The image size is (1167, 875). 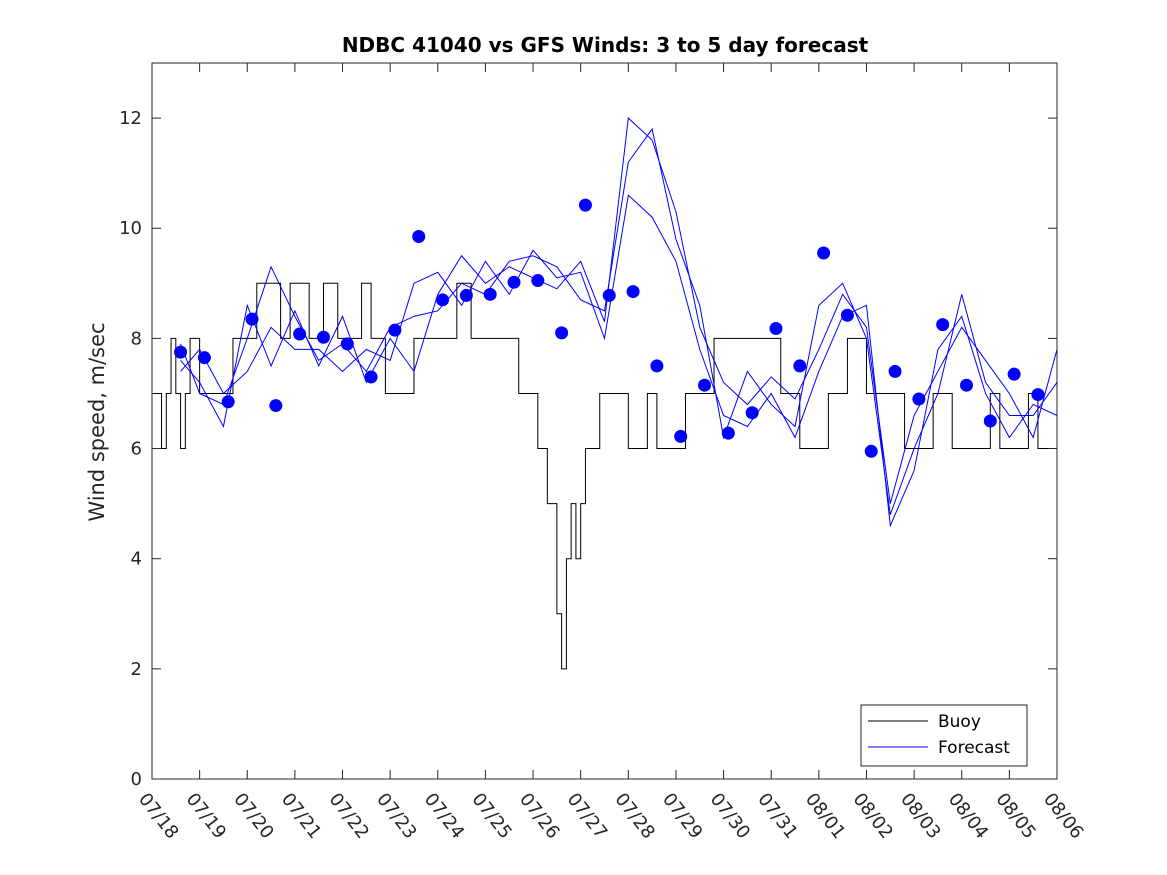 I want to click on y-tick-label: 6, so click(x=136, y=449).